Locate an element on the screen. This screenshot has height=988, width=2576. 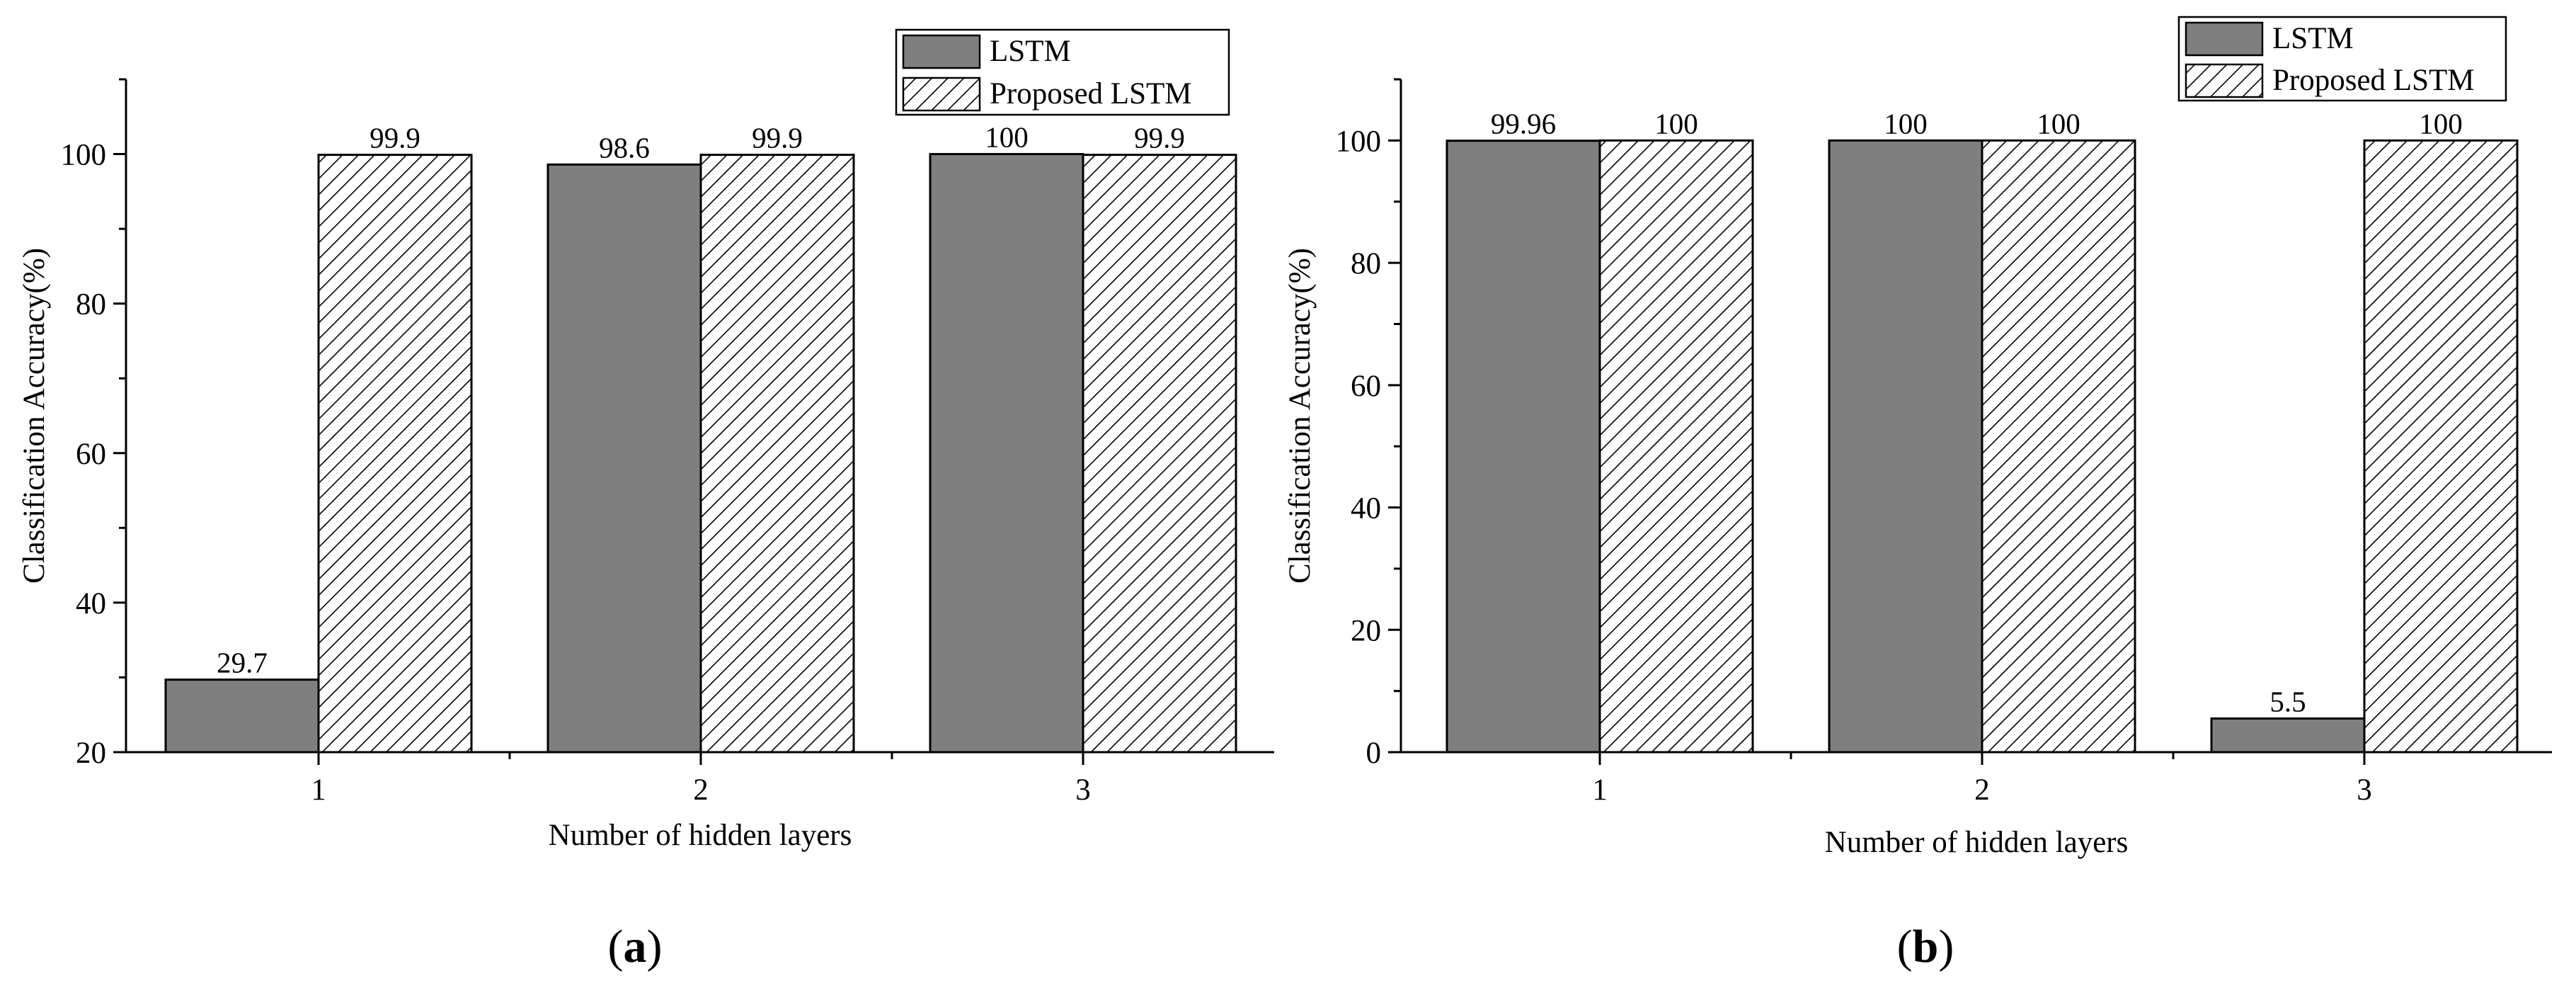
data-label: 5.5 is located at coordinates (2287, 702).